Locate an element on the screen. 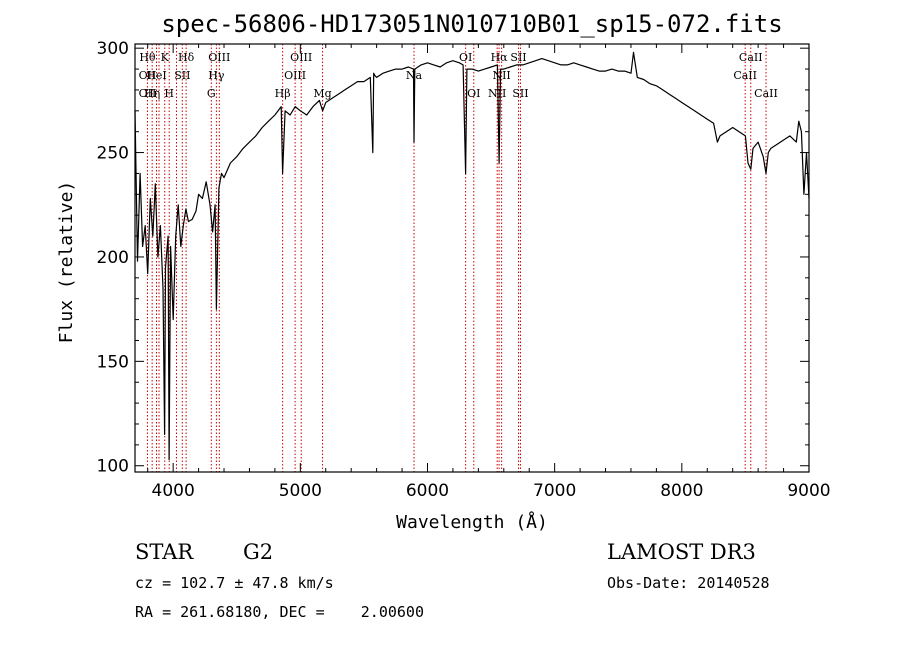  line-label-13: OIII is located at coordinates (295, 75).